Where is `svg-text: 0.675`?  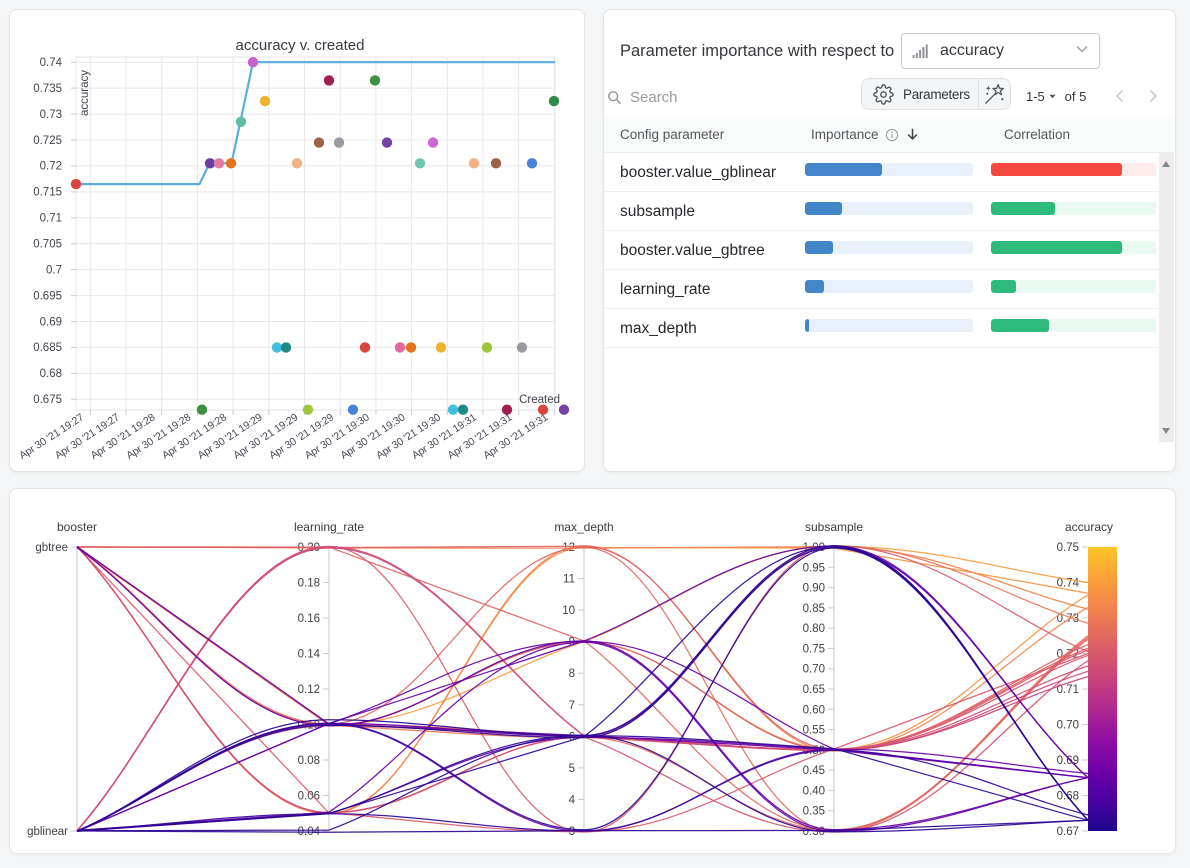 svg-text: 0.675 is located at coordinates (47, 400).